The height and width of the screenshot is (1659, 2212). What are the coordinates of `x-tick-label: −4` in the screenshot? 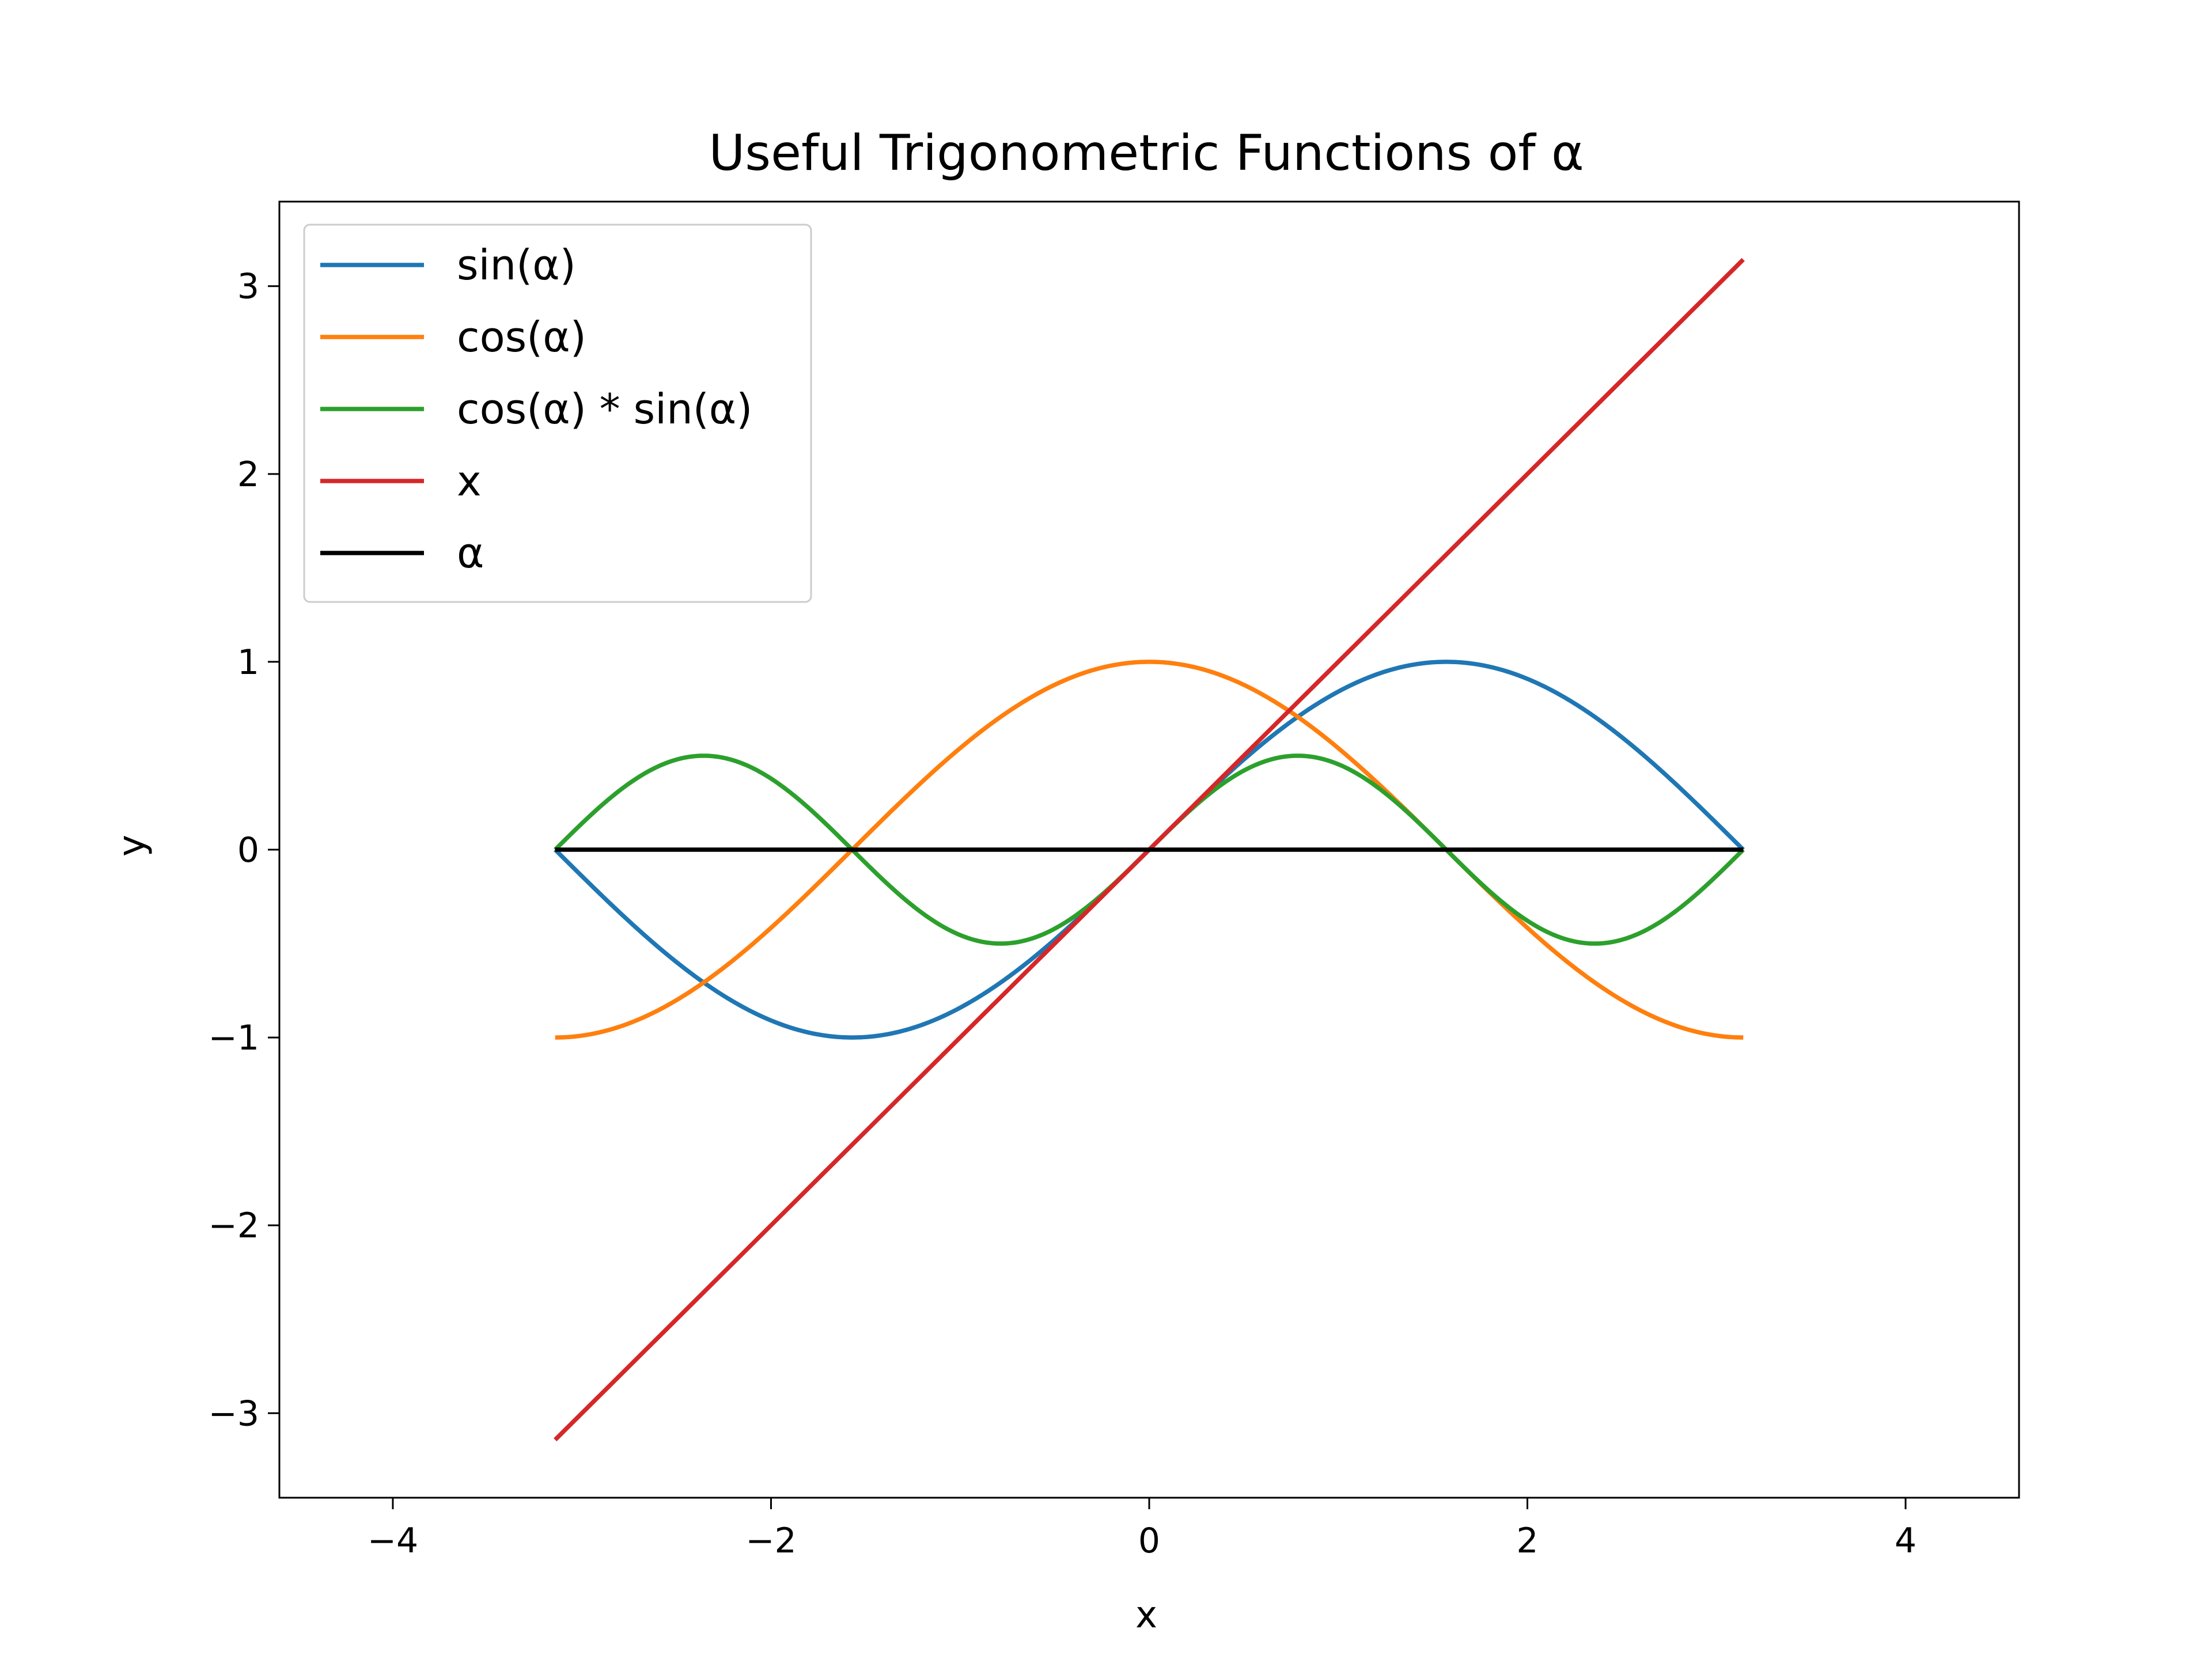 It's located at (393, 1541).